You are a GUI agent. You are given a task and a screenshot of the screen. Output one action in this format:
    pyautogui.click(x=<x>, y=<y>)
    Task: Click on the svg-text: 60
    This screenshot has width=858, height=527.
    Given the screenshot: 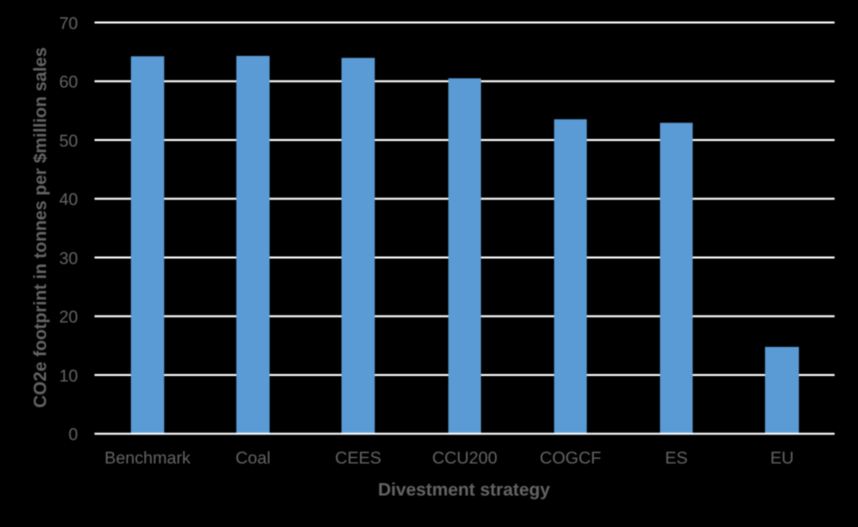 What is the action you would take?
    pyautogui.click(x=68, y=82)
    